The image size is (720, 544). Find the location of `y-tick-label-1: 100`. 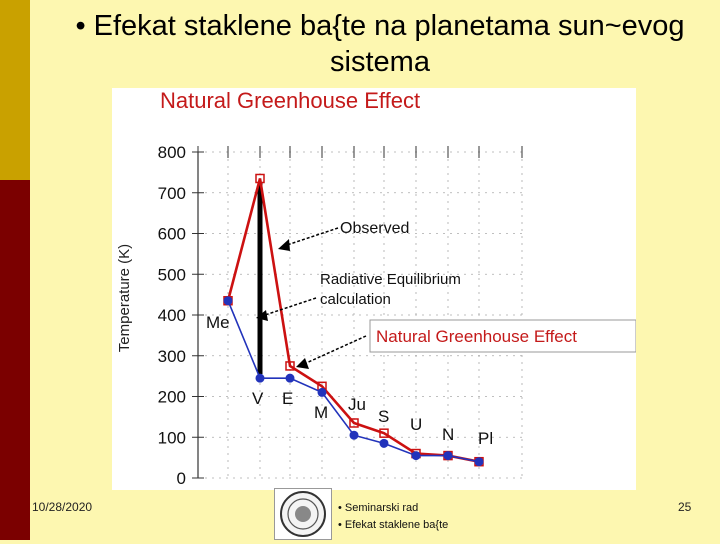

y-tick-label-1: 100 is located at coordinates (172, 437).